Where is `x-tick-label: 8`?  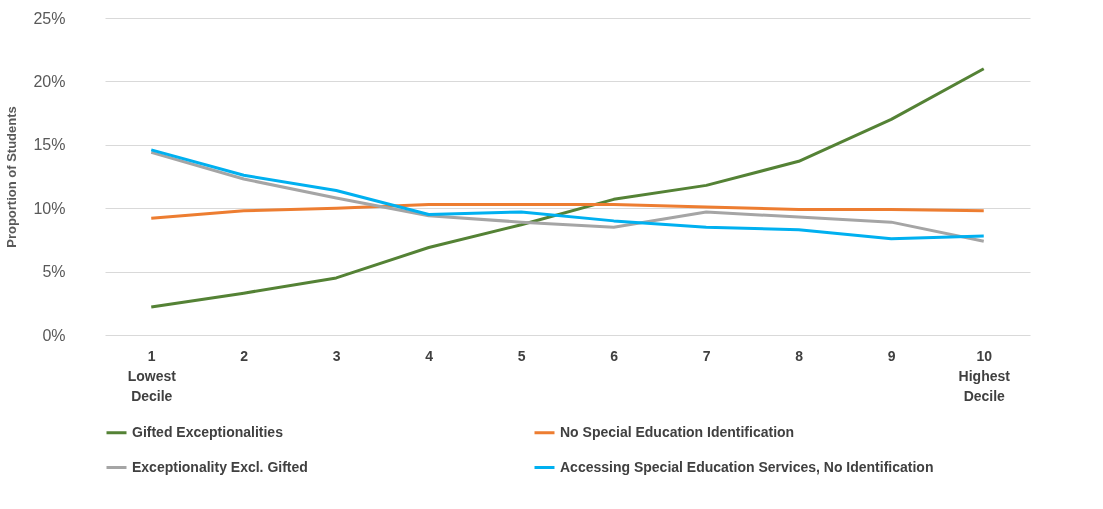 x-tick-label: 8 is located at coordinates (799, 355).